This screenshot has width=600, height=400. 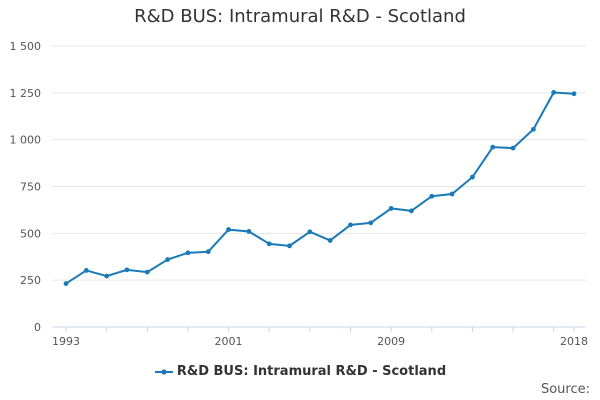 What do you see at coordinates (26, 46) in the screenshot?
I see `y-tick-label: 1 500` at bounding box center [26, 46].